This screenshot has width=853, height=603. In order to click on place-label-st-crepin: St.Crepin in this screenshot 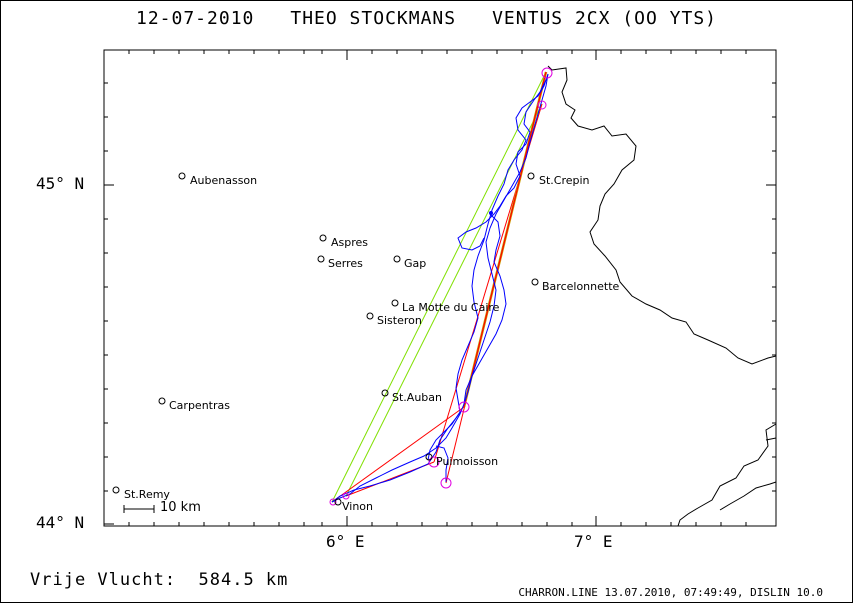, I will do `click(564, 180)`.